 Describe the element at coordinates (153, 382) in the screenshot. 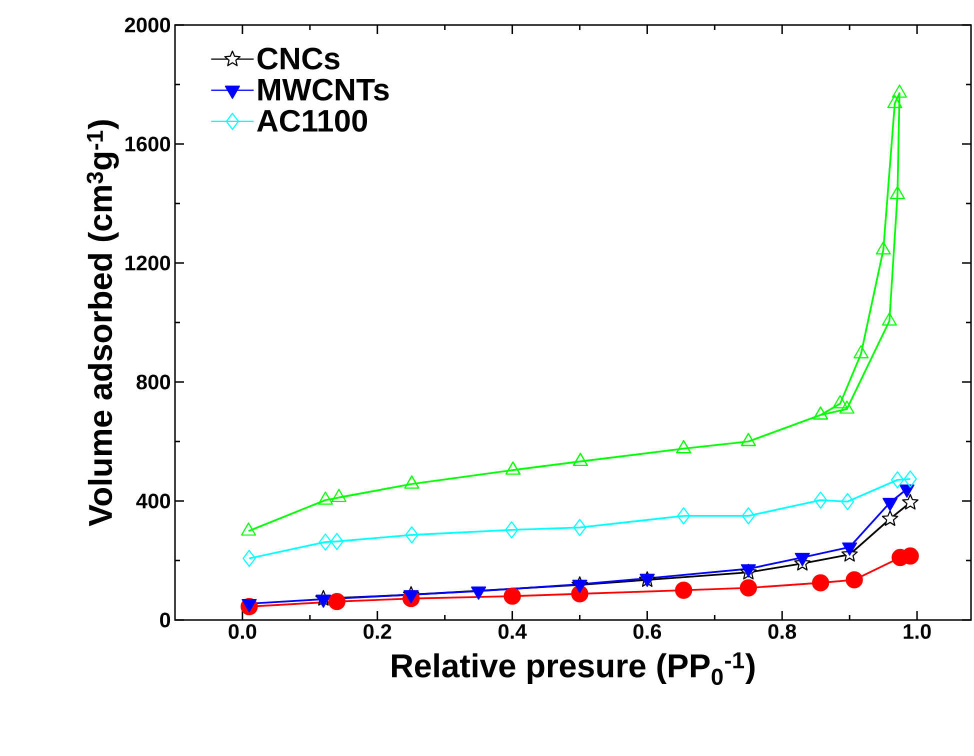

I see `y-tick-label: 800` at that location.